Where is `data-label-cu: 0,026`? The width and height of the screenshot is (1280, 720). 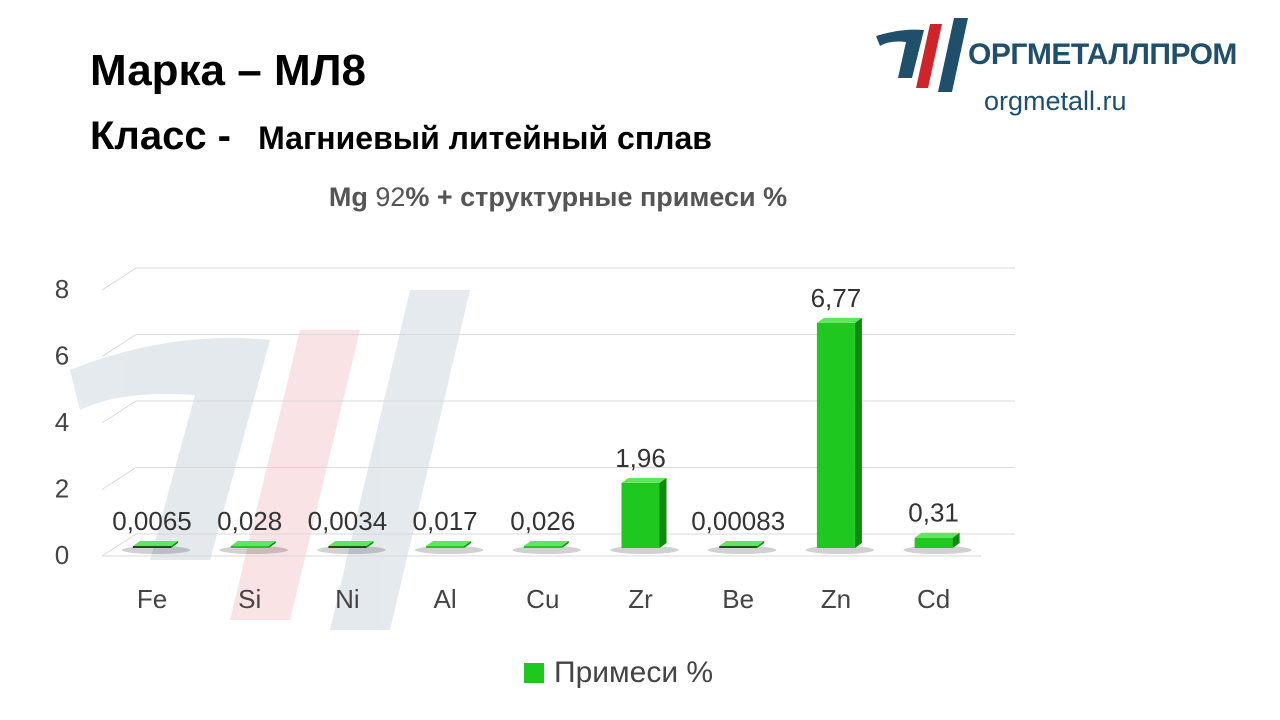
data-label-cu: 0,026 is located at coordinates (542, 521).